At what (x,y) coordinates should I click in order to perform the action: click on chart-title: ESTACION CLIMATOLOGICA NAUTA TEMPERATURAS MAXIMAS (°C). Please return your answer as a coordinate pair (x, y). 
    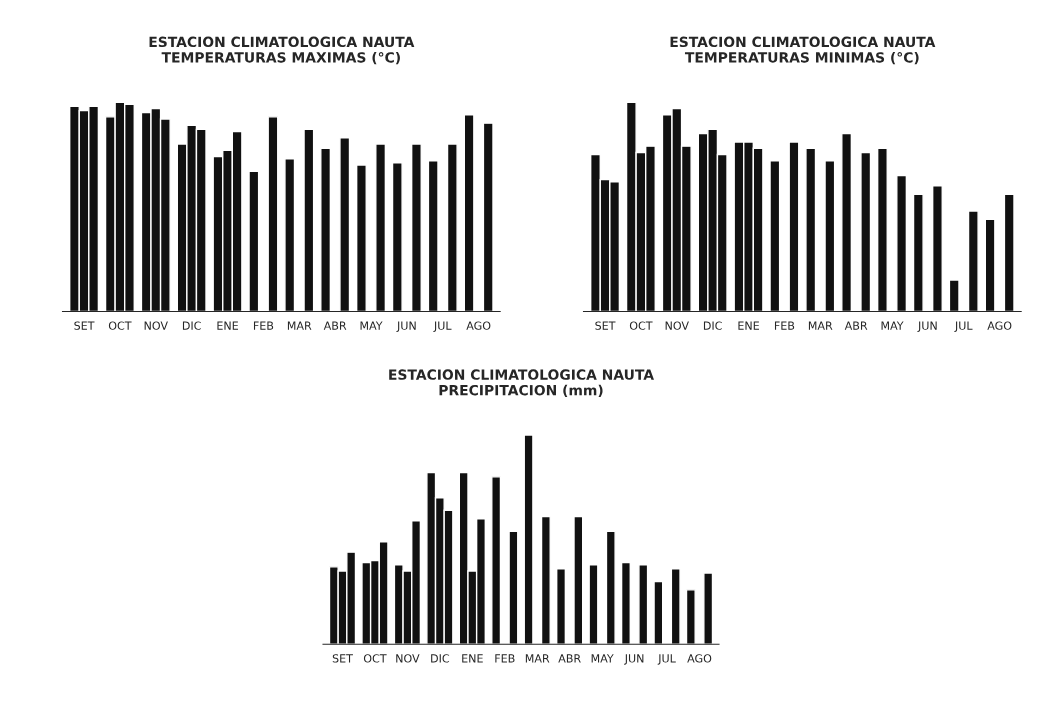
    Looking at the image, I should click on (282, 50).